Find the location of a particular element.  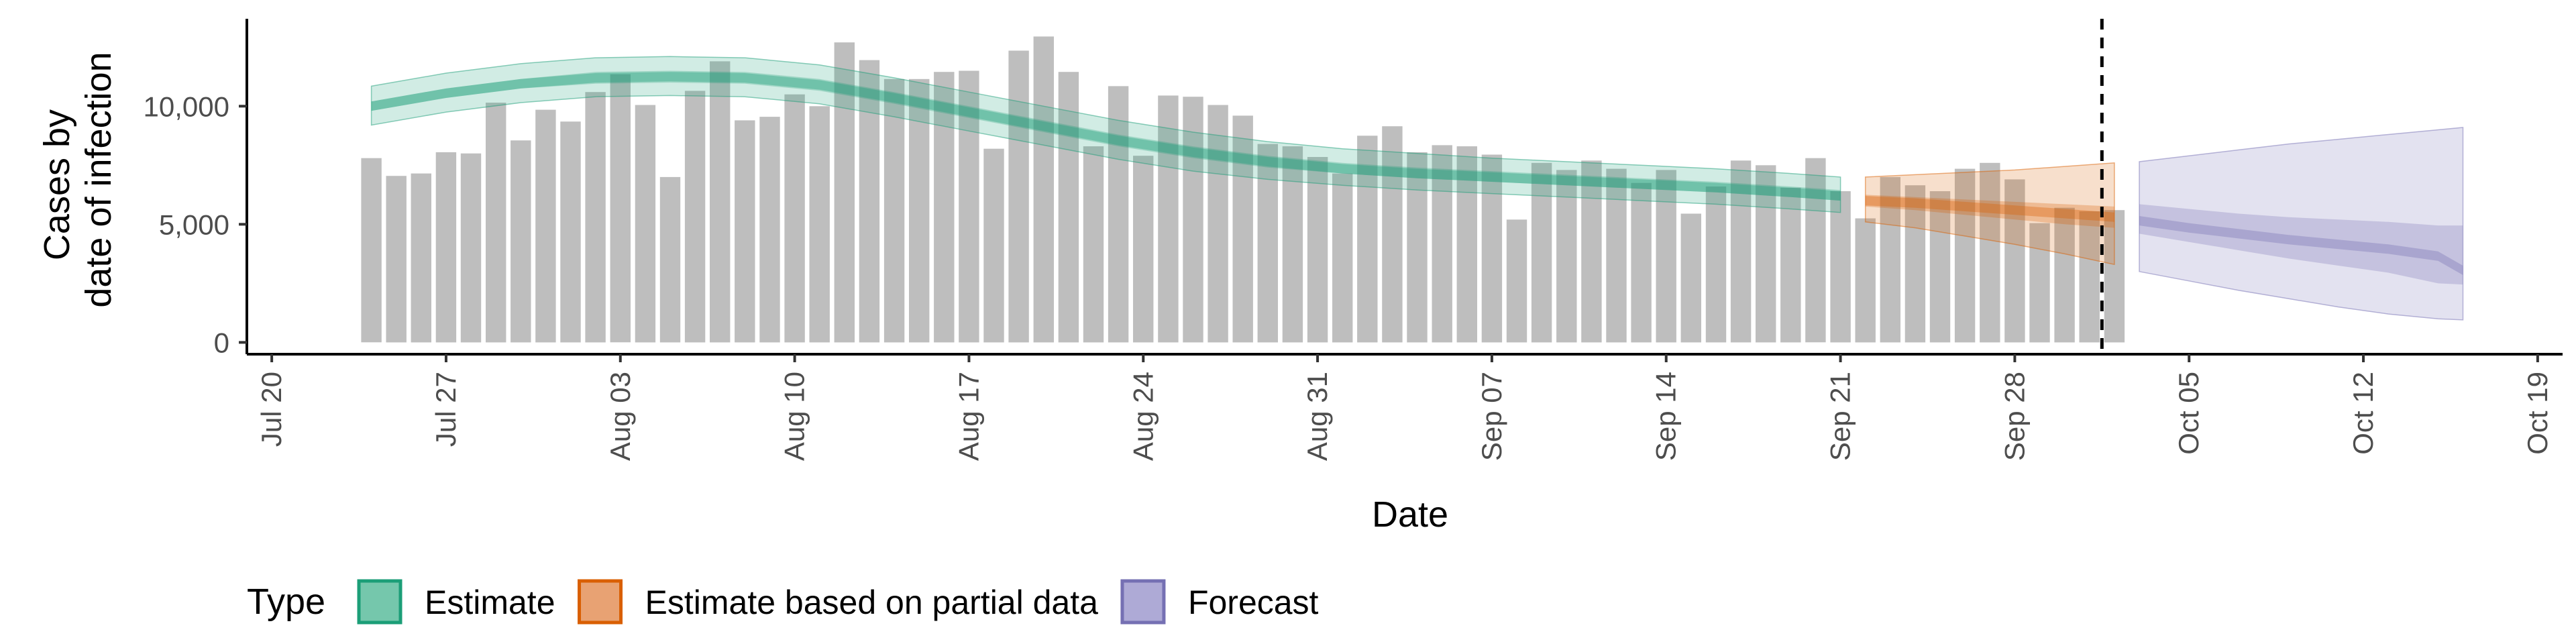

estimate-based-on-partial-data-90-band is located at coordinates (1989, 214).